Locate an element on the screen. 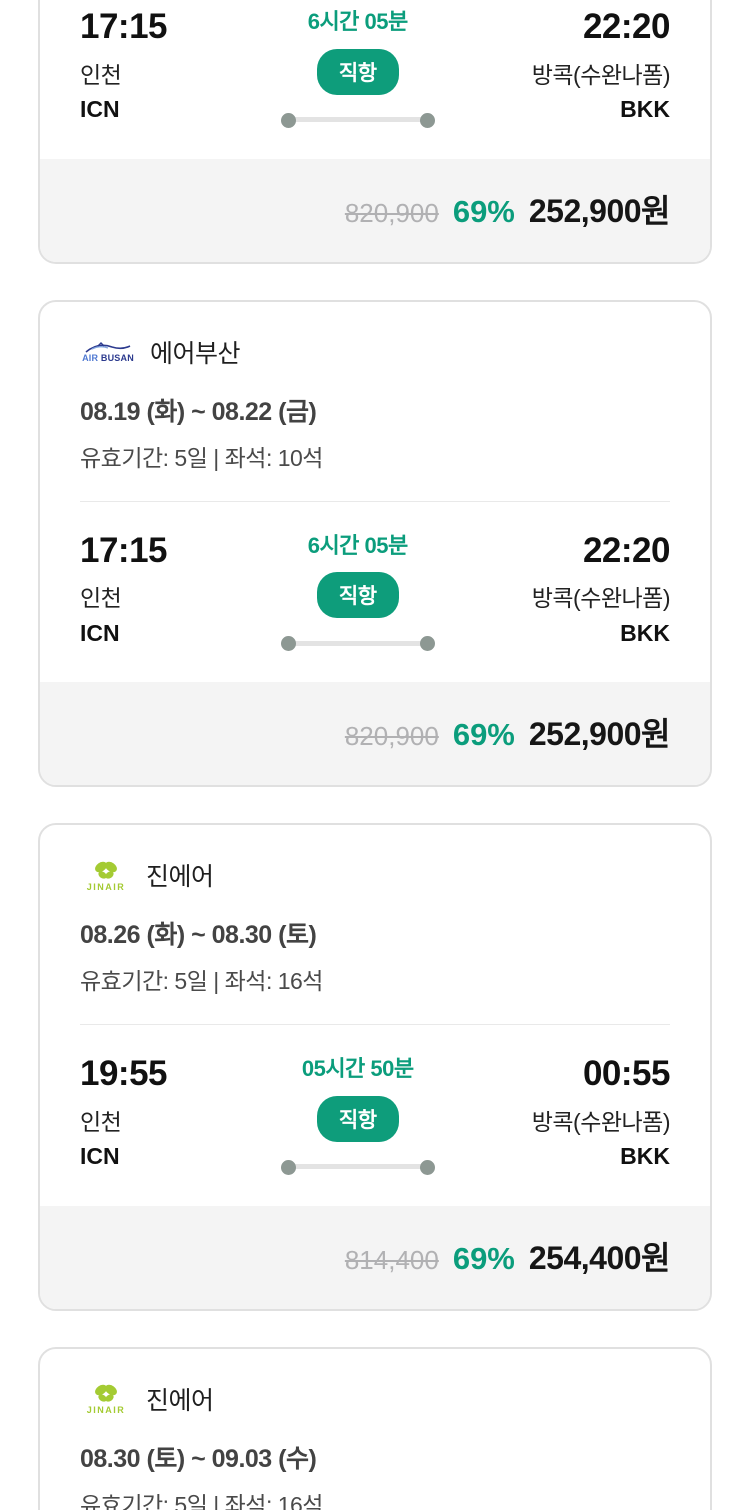 This screenshot has height=1510, width=750. departure-time: 19:55 is located at coordinates (124, 1074).